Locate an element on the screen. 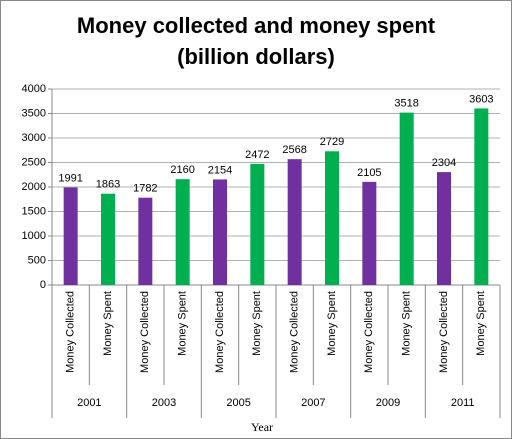  data-label: 2154 is located at coordinates (220, 170).